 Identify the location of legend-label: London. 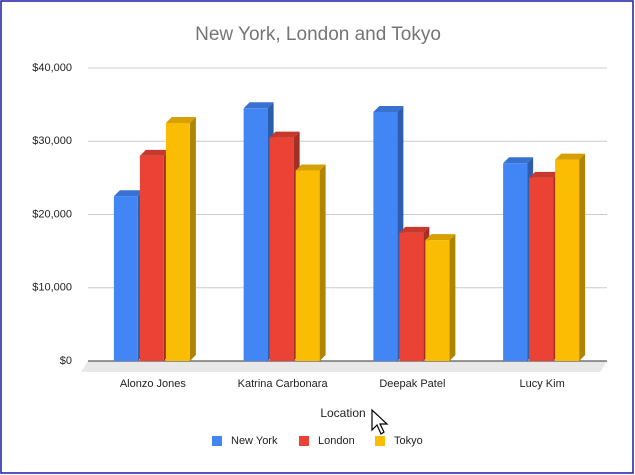
(336, 441).